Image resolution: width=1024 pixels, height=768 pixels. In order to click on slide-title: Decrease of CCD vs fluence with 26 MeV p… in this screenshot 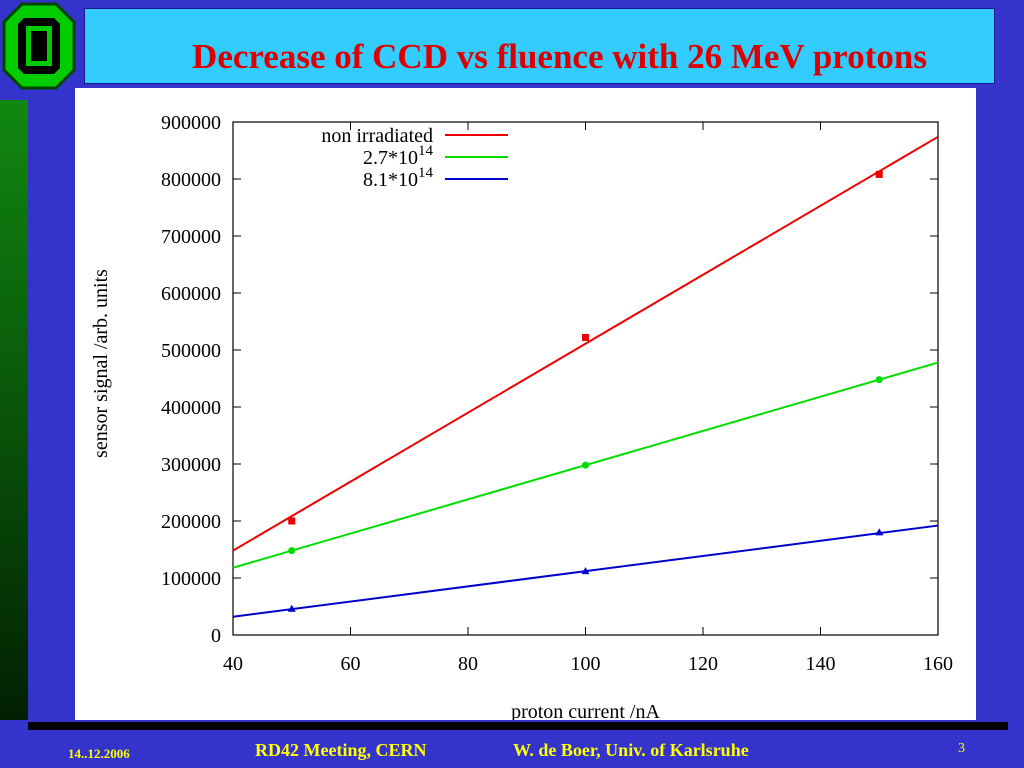, I will do `click(559, 56)`.